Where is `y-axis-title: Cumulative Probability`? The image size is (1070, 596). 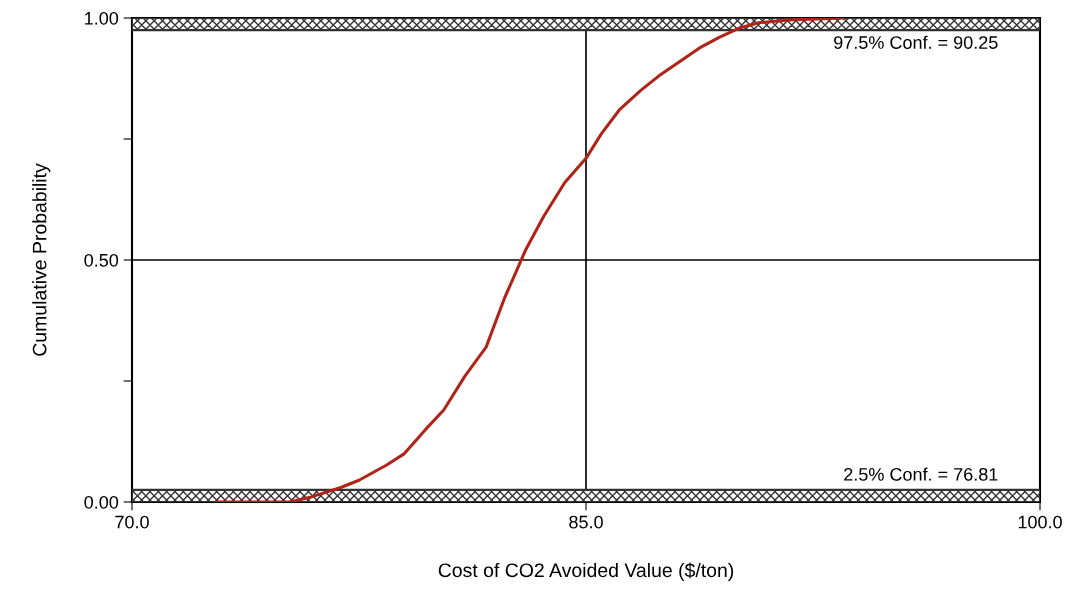
y-axis-title: Cumulative Probability is located at coordinates (41, 259).